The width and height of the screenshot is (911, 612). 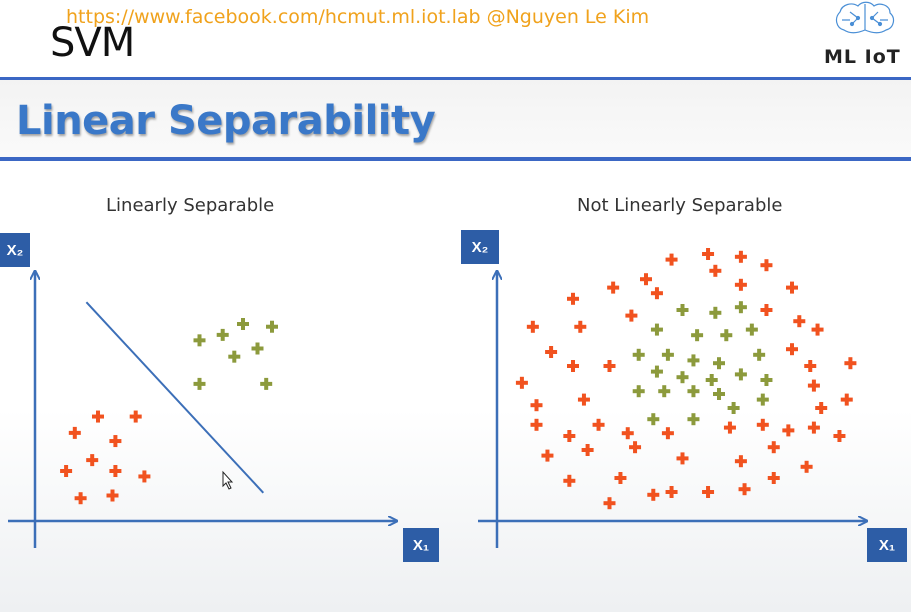 I want to click on slide-title: Linear Separability, so click(x=226, y=121).